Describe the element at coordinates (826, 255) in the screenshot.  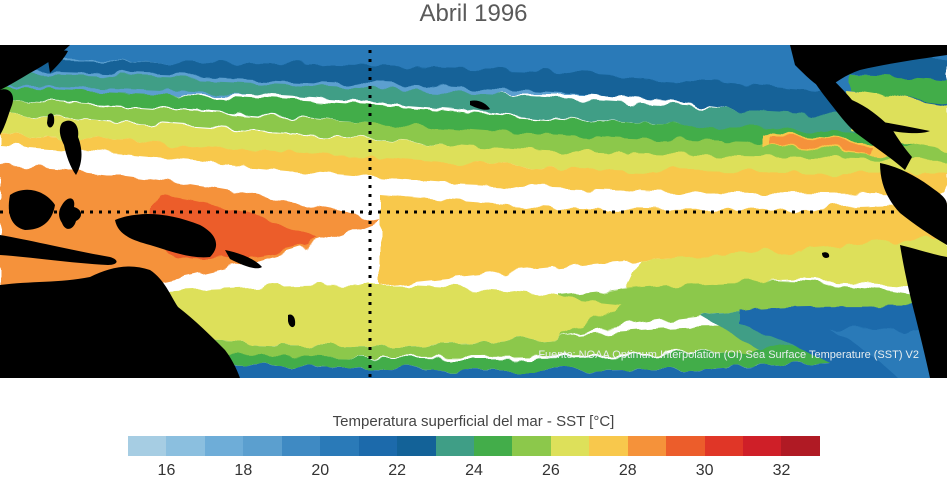
I see `landmass-galapagos` at that location.